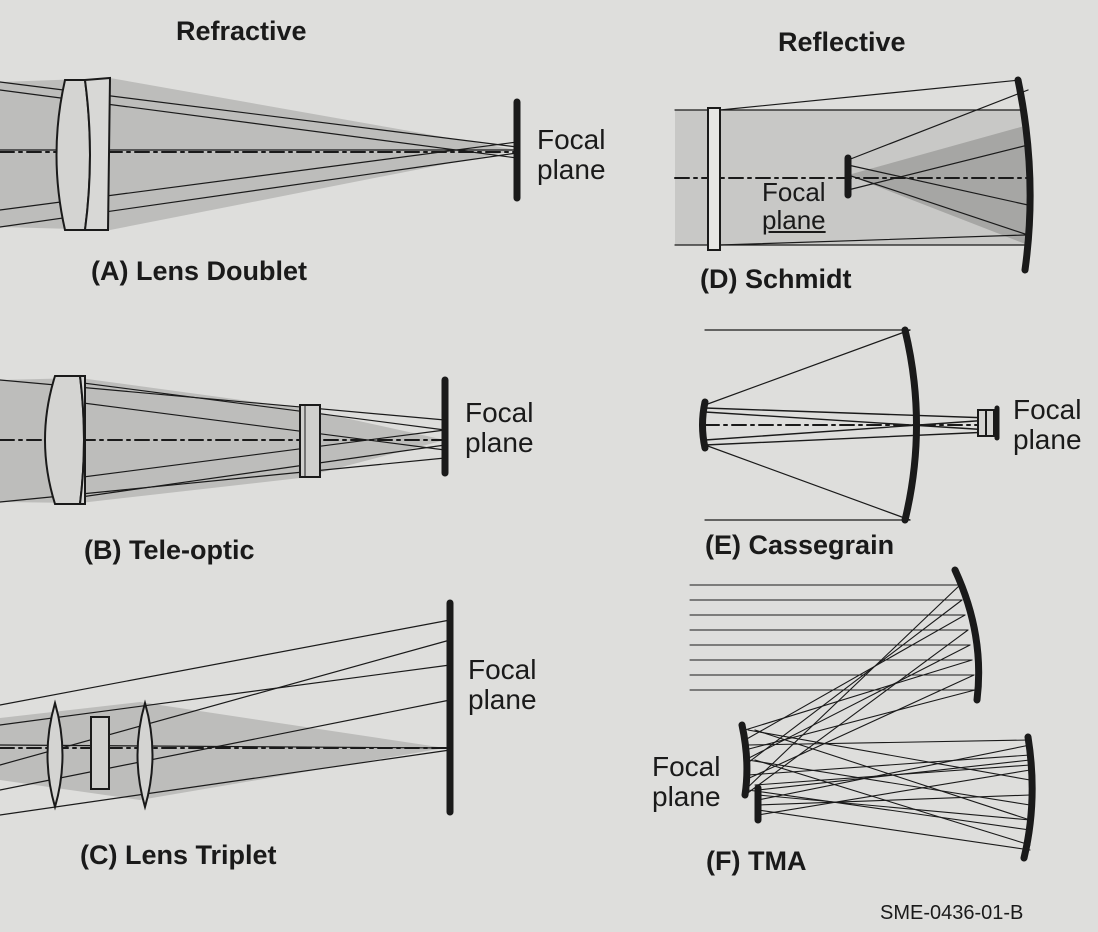 The height and width of the screenshot is (932, 1098). I want to click on focal-plane-label-f: Focal plane, so click(686, 782).